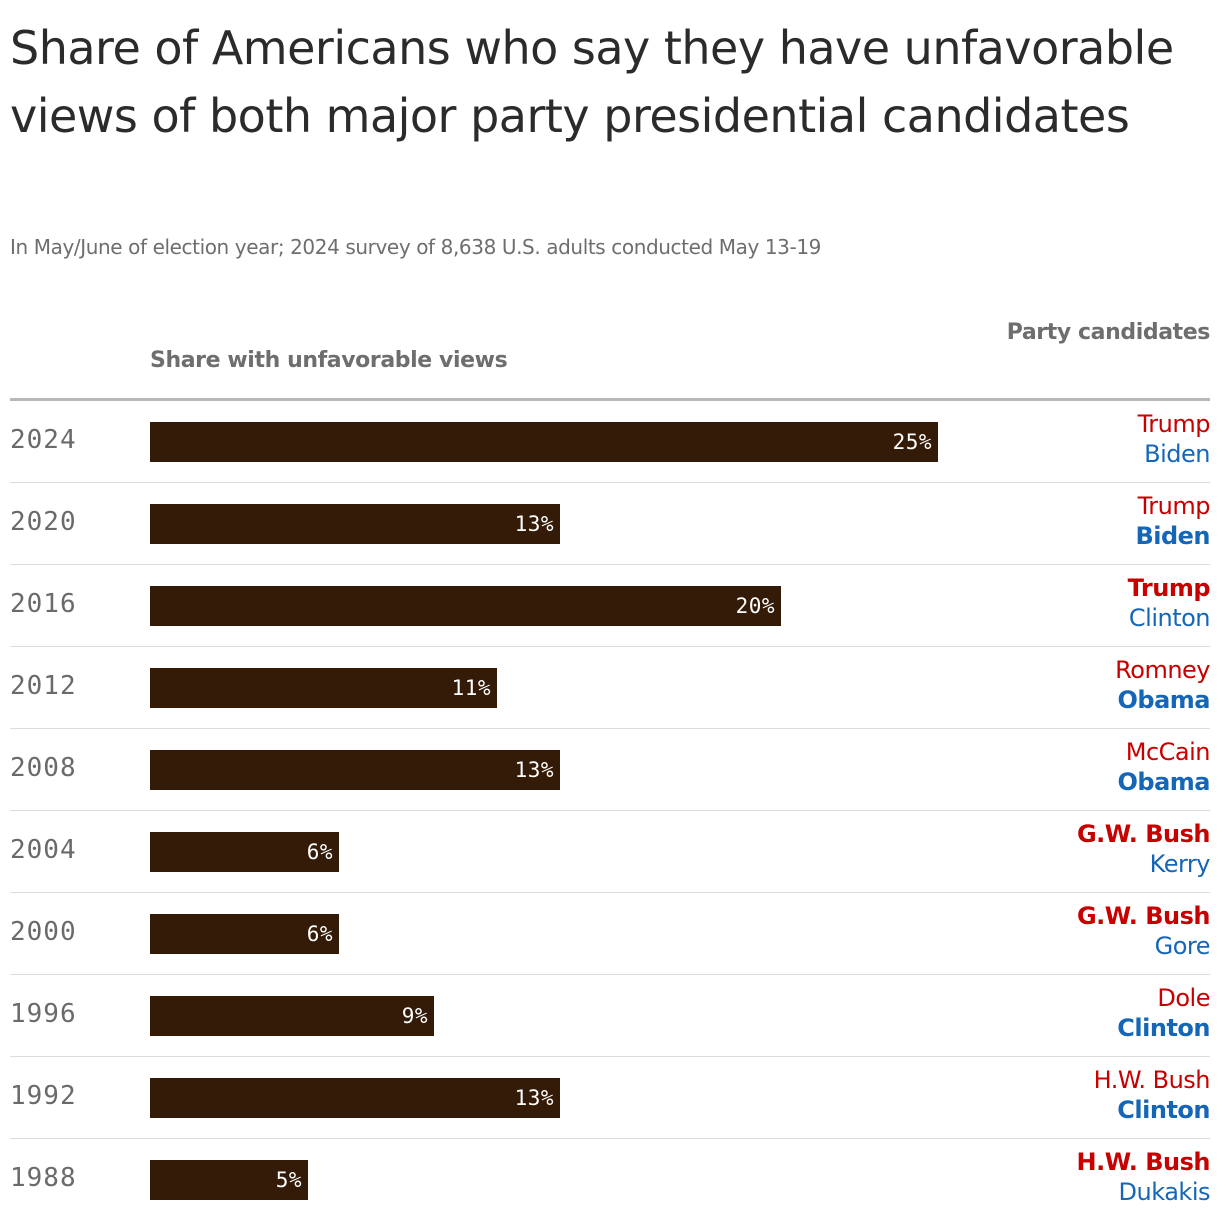 The image size is (1220, 1230). What do you see at coordinates (1080, 1013) in the screenshot?
I see `candidates: Dole Clinton` at bounding box center [1080, 1013].